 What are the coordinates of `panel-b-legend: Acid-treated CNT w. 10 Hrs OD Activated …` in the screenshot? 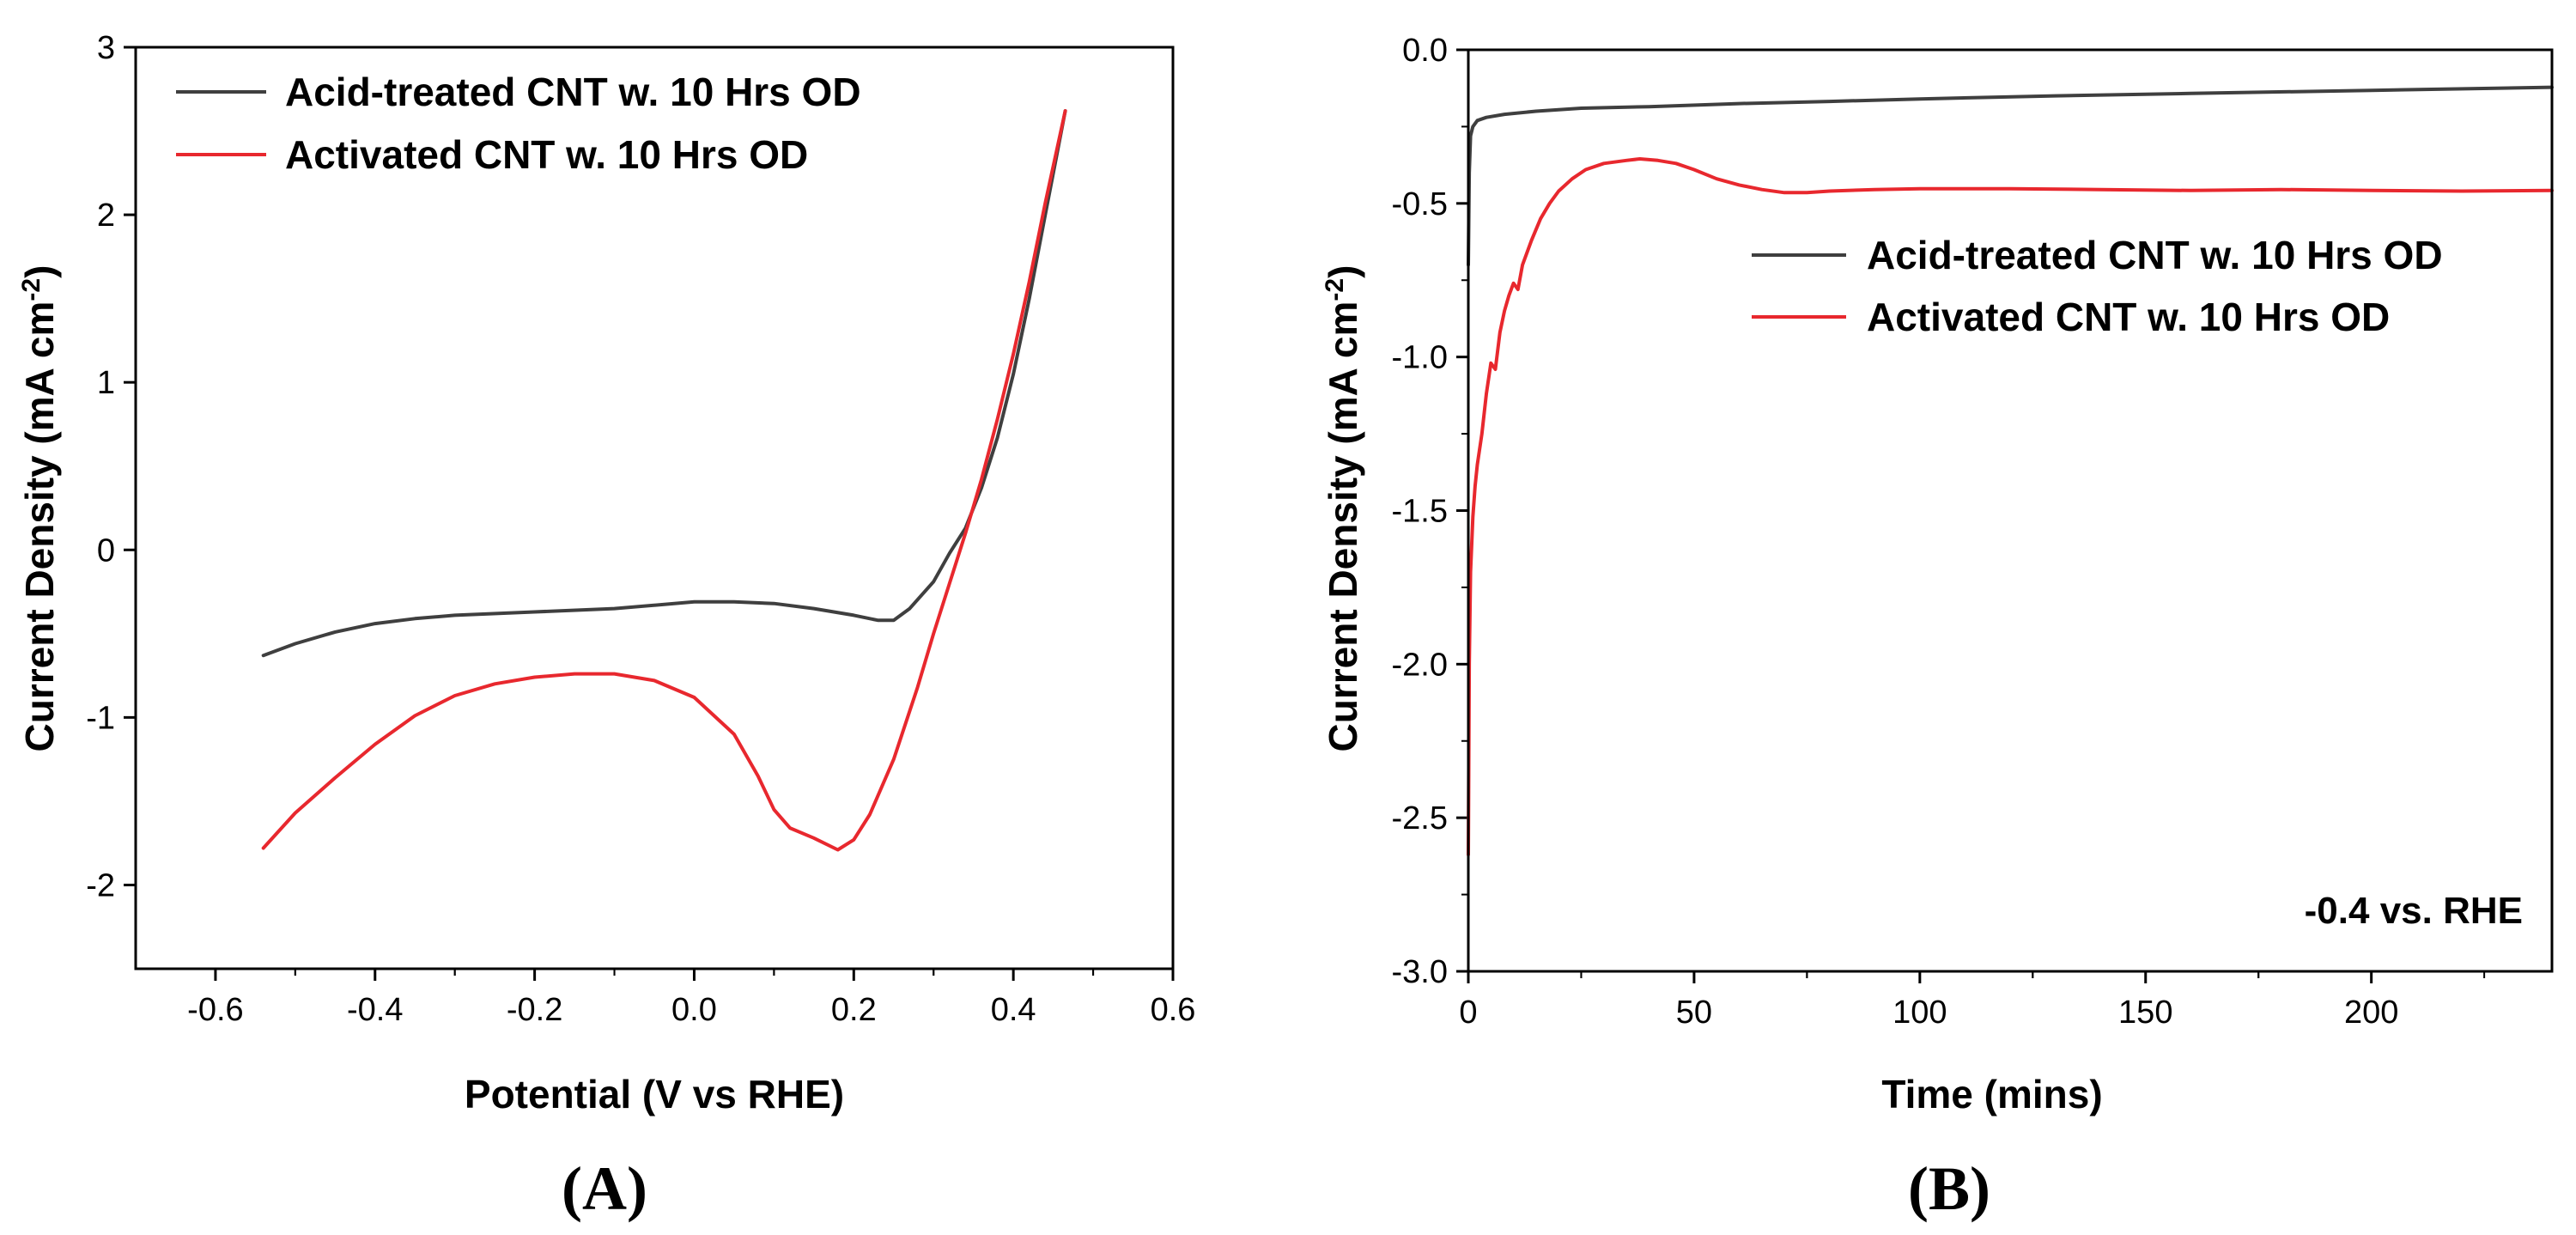 It's located at (2097, 286).